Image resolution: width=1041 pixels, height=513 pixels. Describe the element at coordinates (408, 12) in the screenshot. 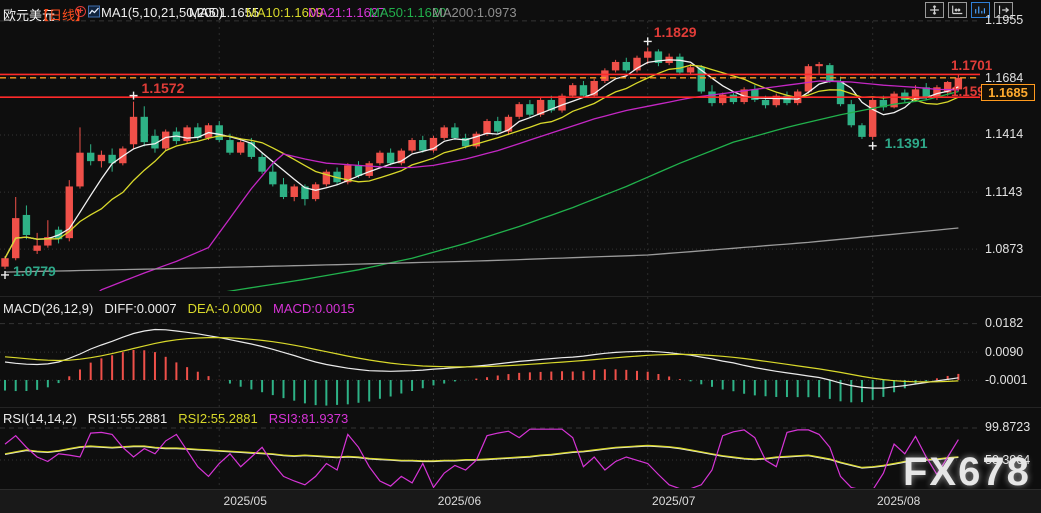

I see `ma-legend-item: MA50:1.1620` at that location.